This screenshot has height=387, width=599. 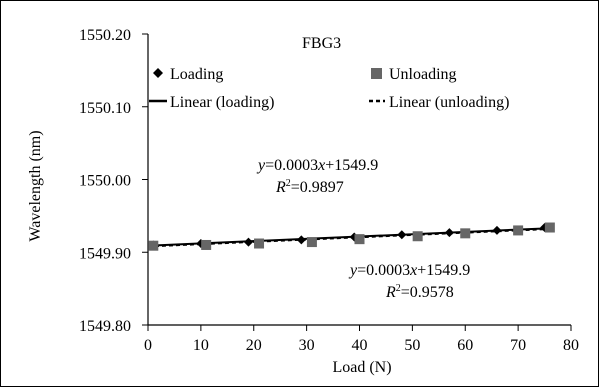 I want to click on x-tick-label: 40, so click(x=360, y=345).